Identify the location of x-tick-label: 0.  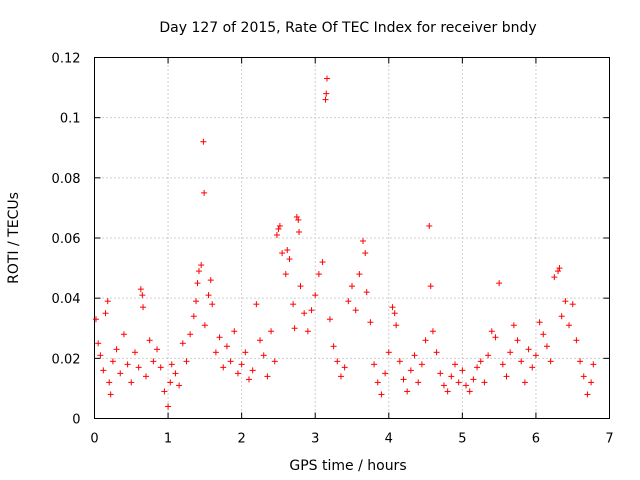
(94, 439).